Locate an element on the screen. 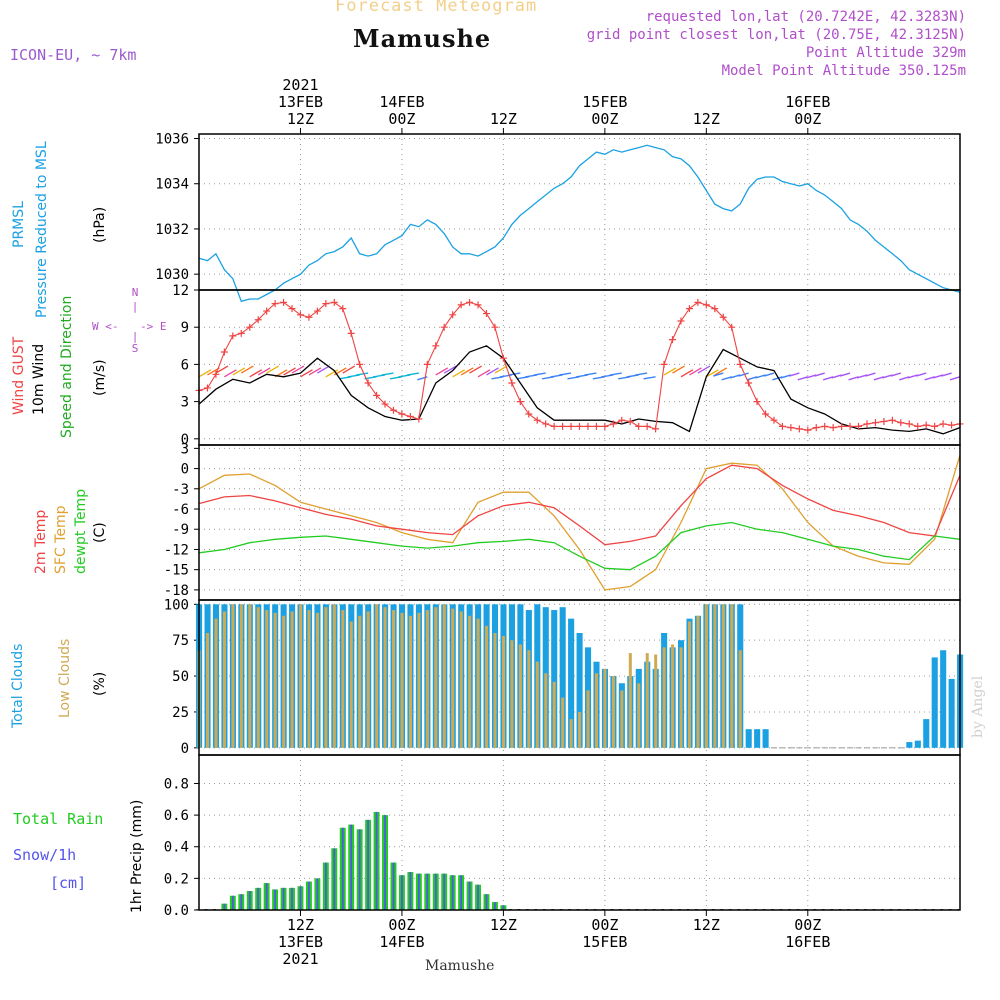 The height and width of the screenshot is (1000, 1000). y-tick-label: 0 is located at coordinates (185, 440).